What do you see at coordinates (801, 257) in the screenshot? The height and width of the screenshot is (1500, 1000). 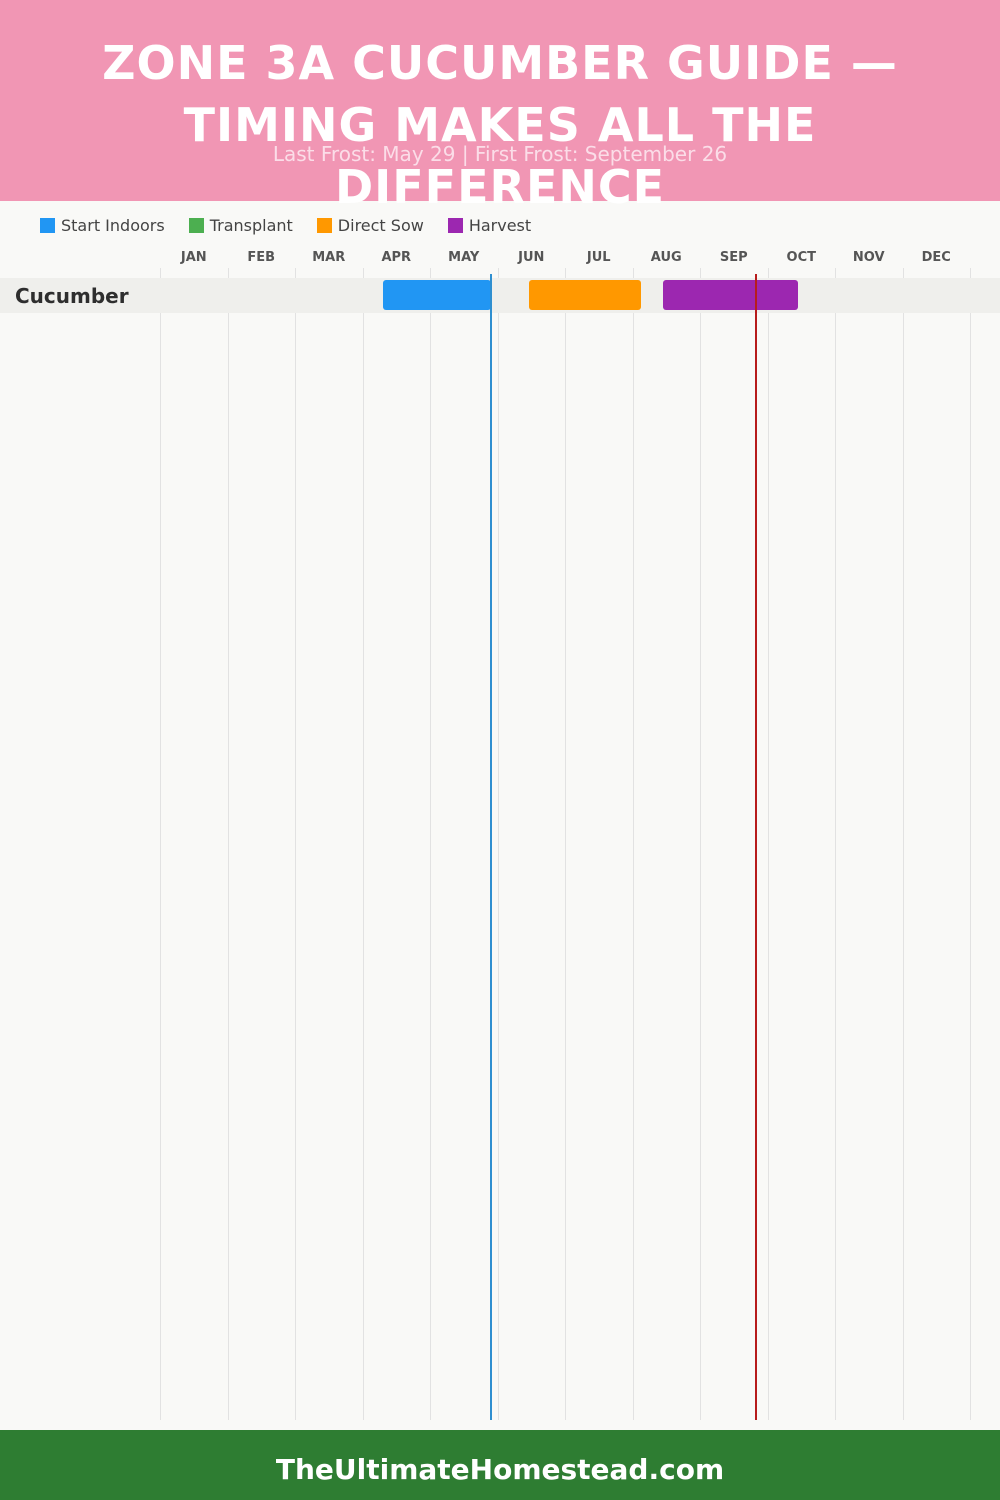 I see `month-label-oct: OCT` at bounding box center [801, 257].